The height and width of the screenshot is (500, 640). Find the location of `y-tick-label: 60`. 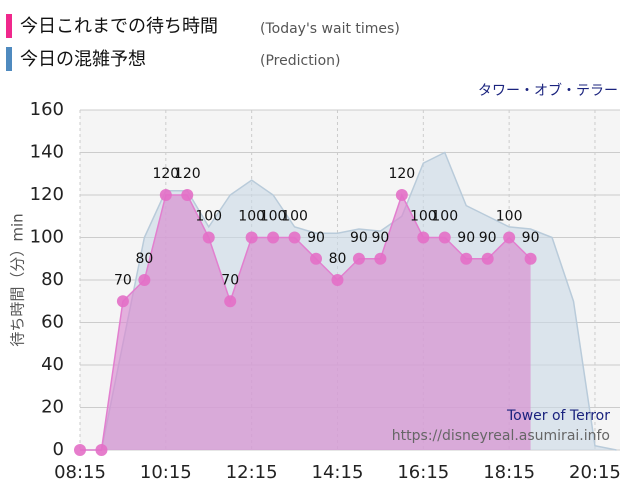

y-tick-label: 60 is located at coordinates (52, 322).